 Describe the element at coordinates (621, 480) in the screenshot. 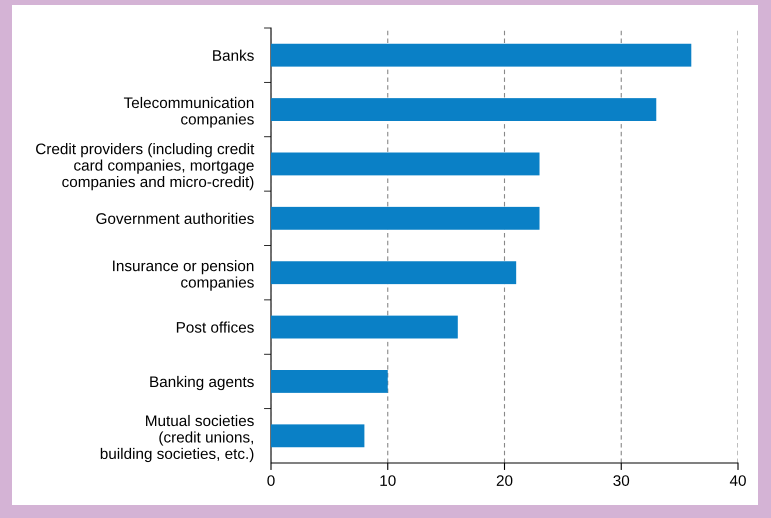

I see `x-tick-label: 30` at that location.